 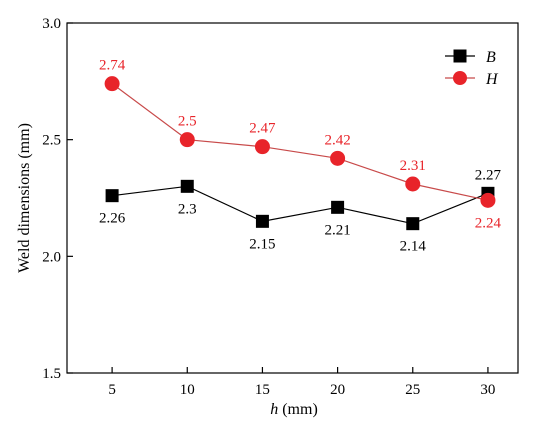 What do you see at coordinates (460, 56) in the screenshot?
I see `legend-marker-b` at bounding box center [460, 56].